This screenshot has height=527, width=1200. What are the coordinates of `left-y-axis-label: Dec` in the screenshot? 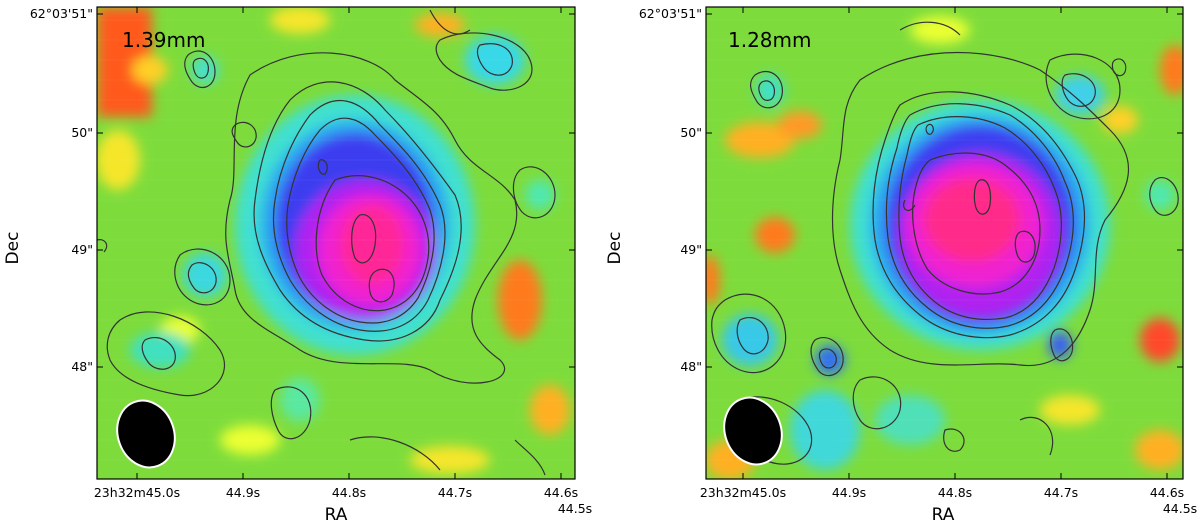 It's located at (13, 248).